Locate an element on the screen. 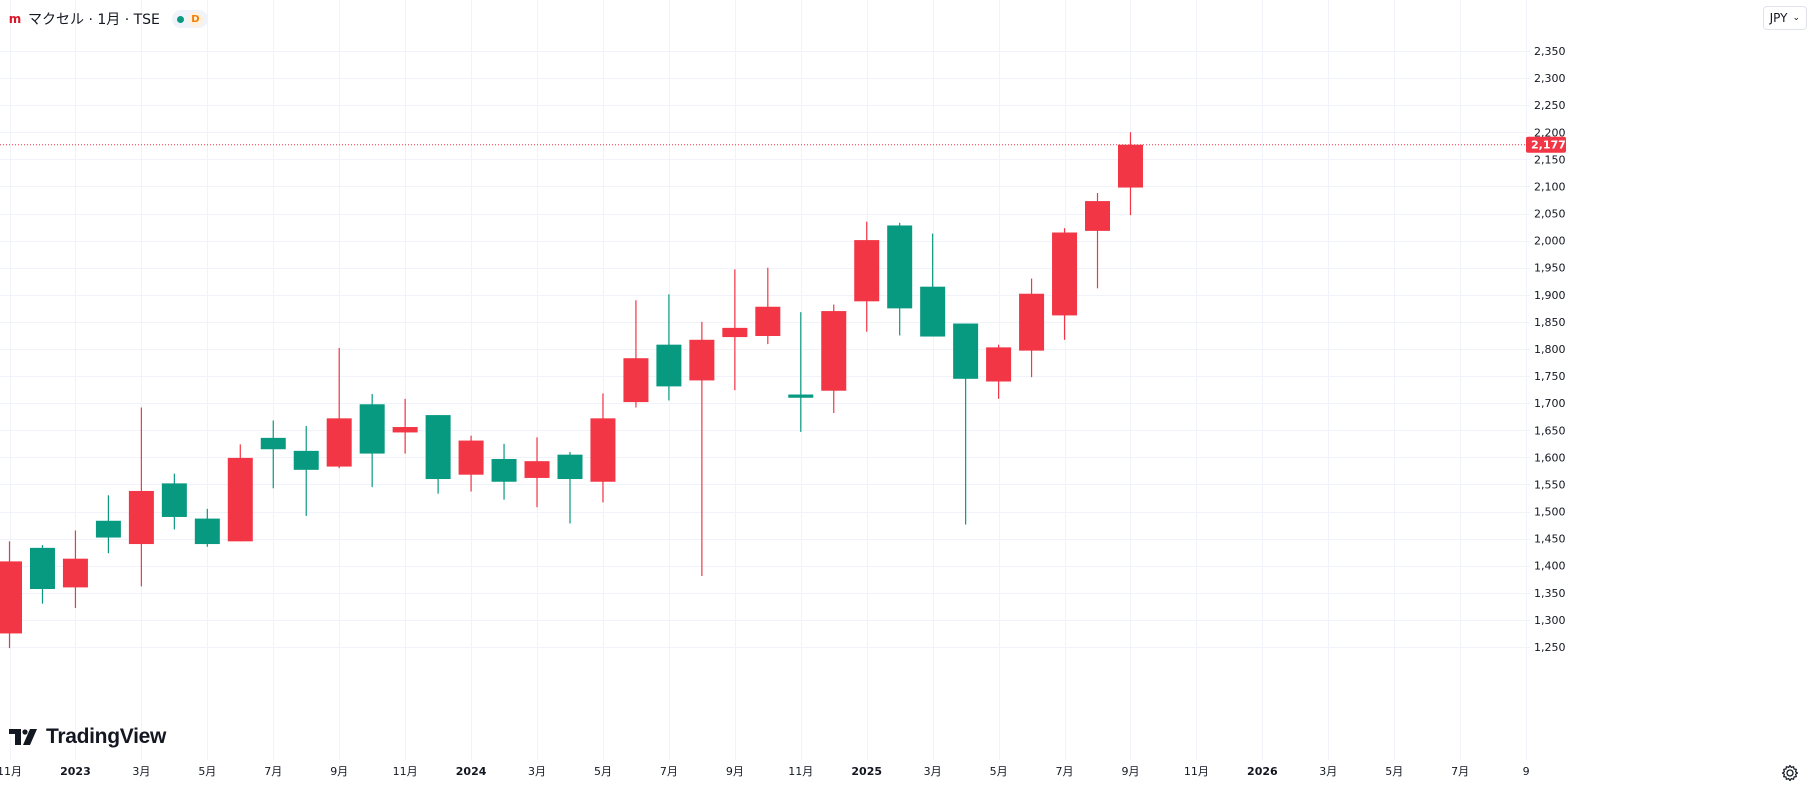 This screenshot has height=789, width=1811. currency-button: JPY ⌄ is located at coordinates (1784, 18).